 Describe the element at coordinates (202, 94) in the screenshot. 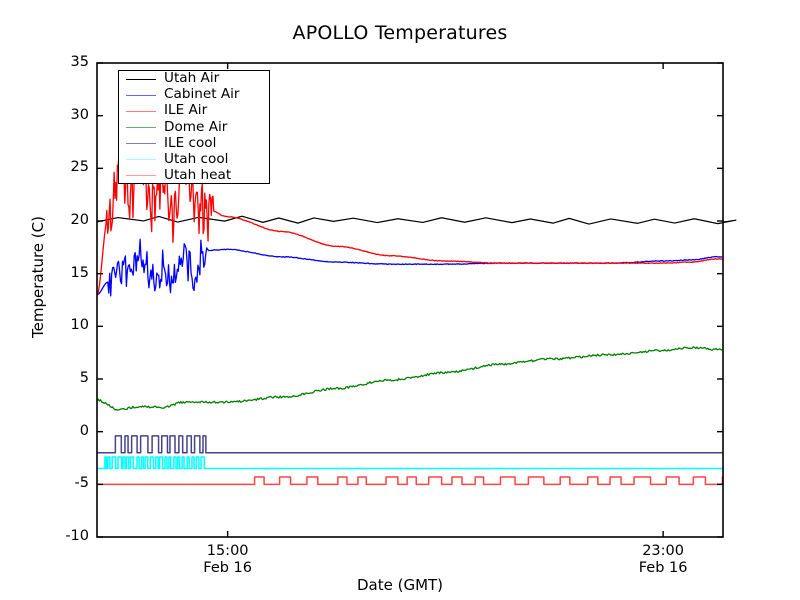

I see `legend-item-label: Cabinet Air` at that location.